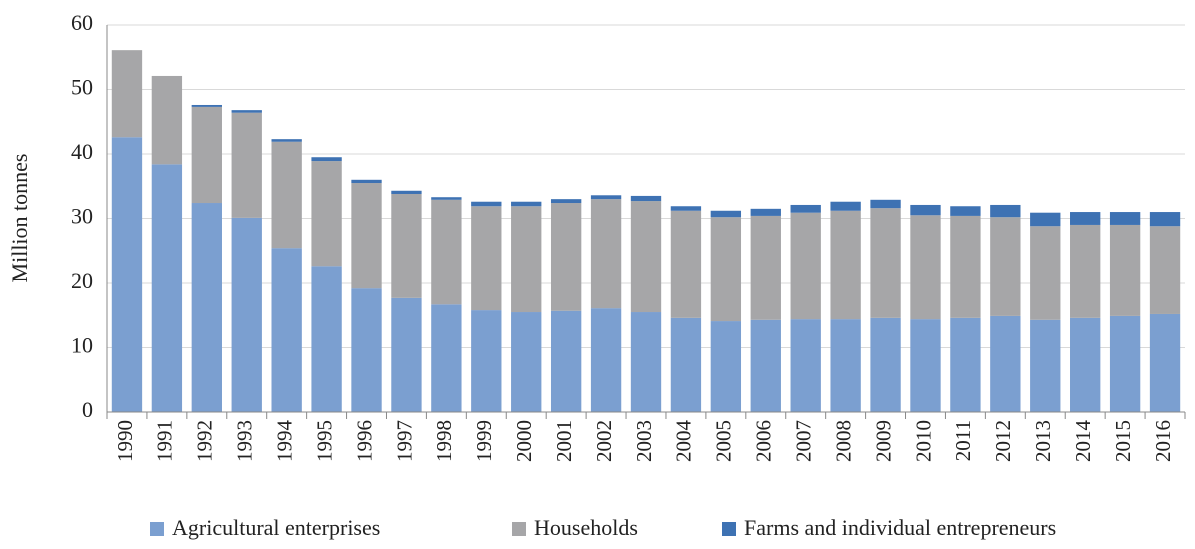  I want to click on x-tick-label: 1993, so click(245, 441).